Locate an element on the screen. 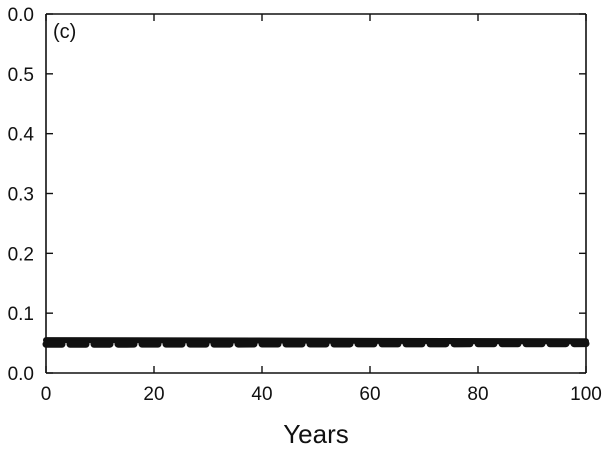  x-tick-label: 0 is located at coordinates (46, 394).